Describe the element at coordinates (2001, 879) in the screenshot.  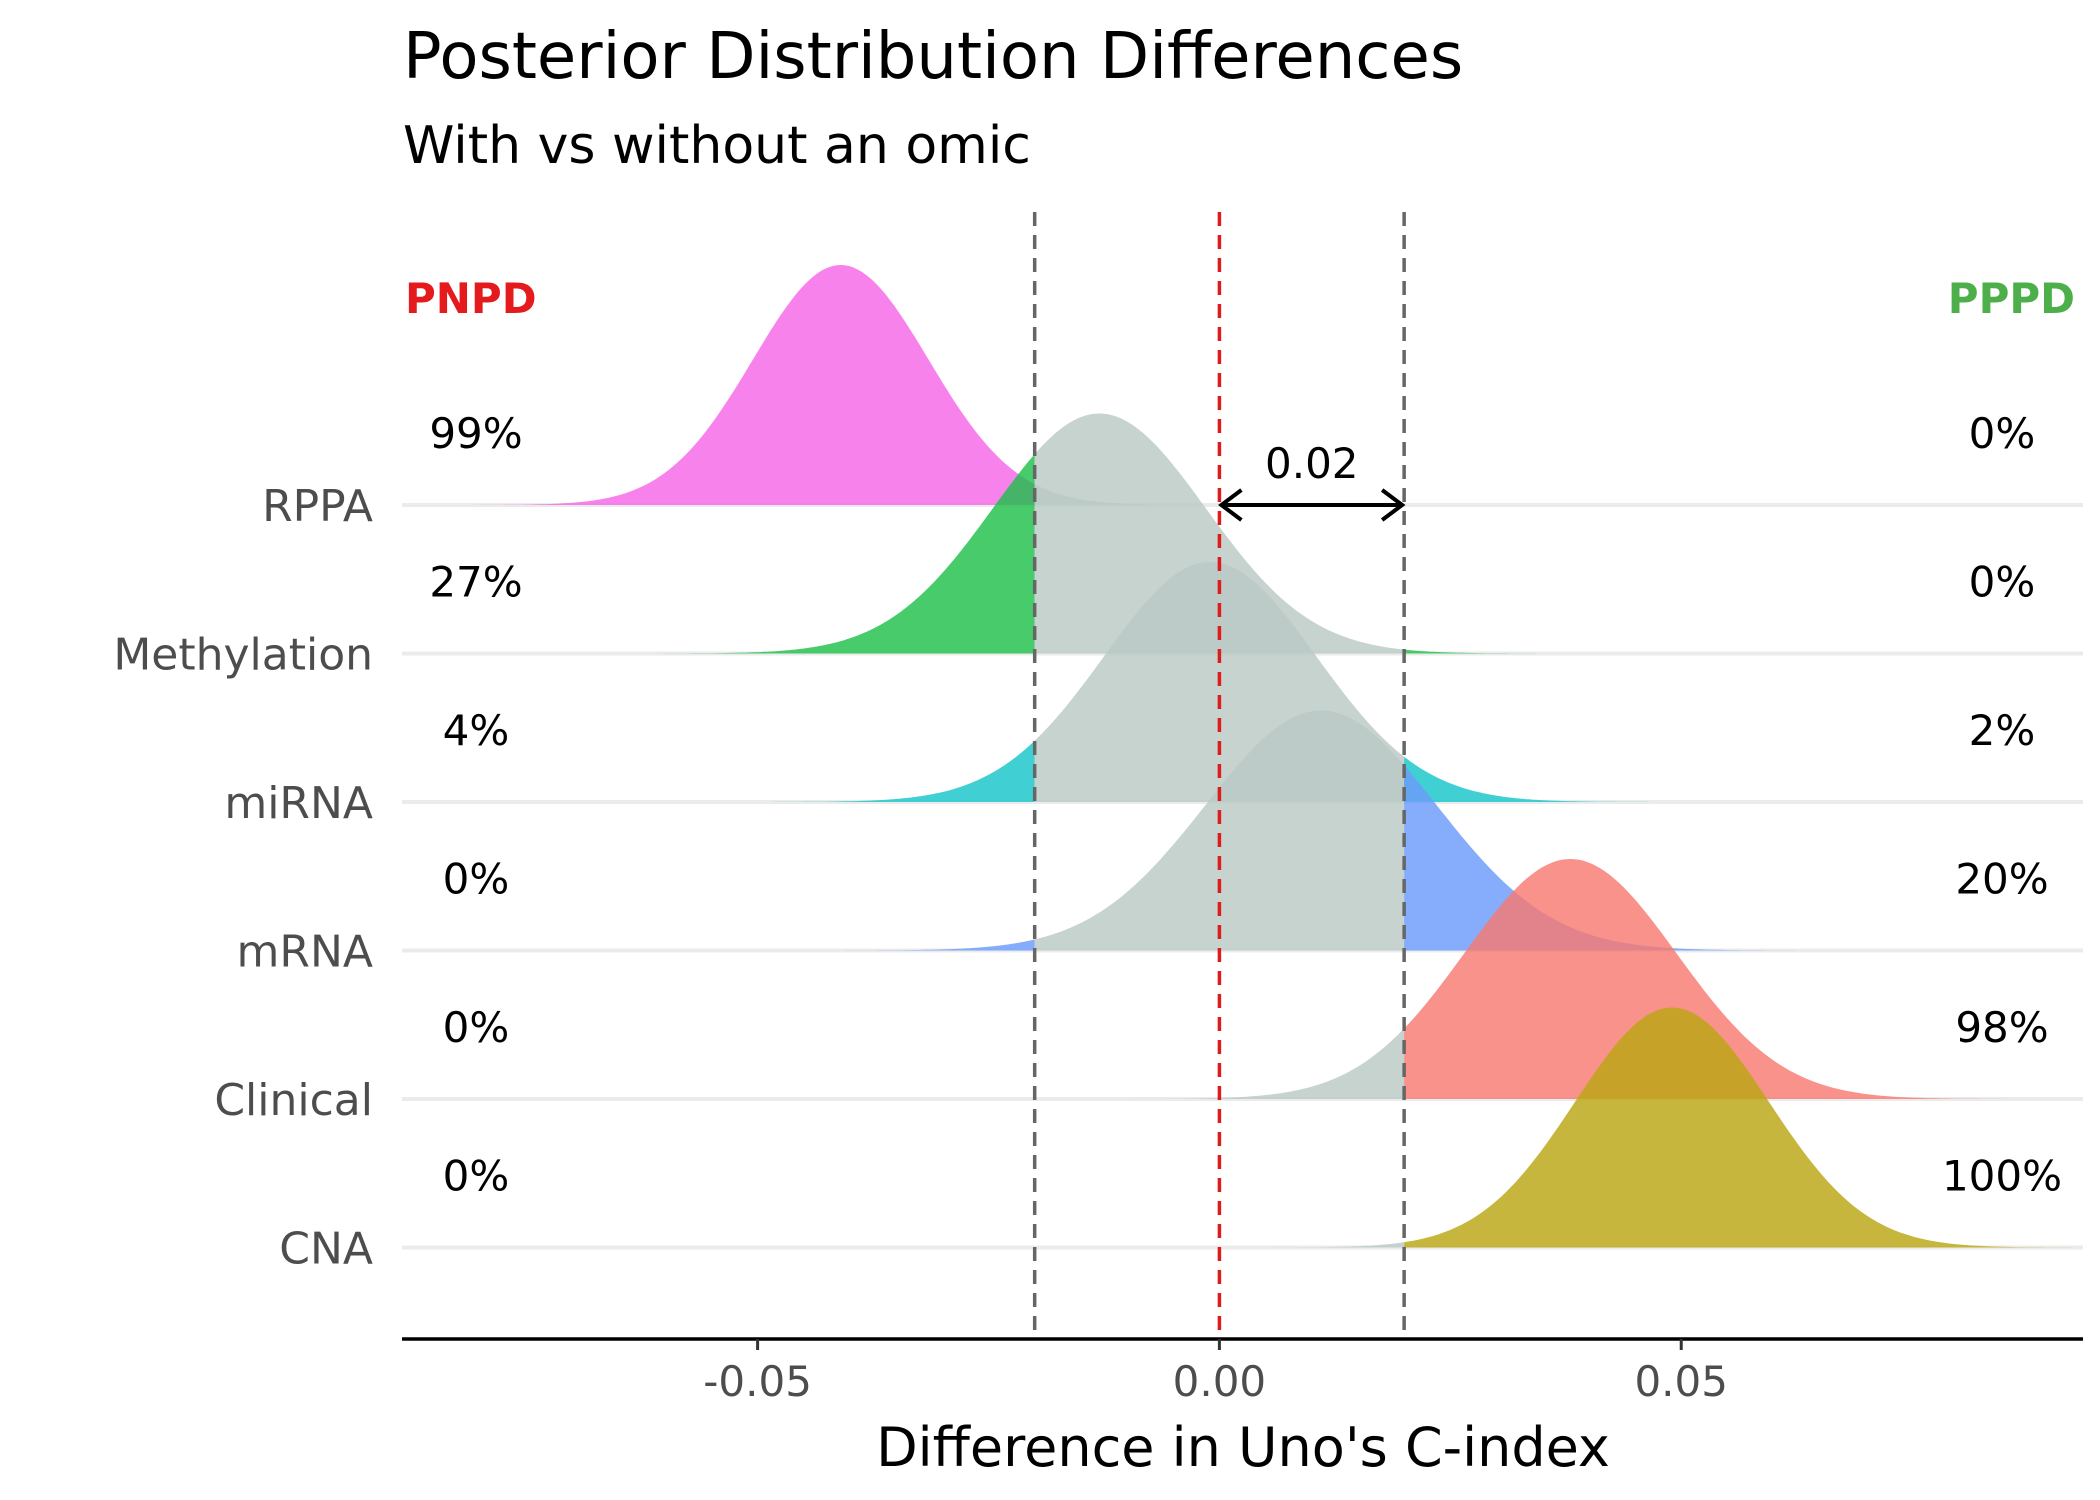
I see `pppd-value: 20%` at that location.